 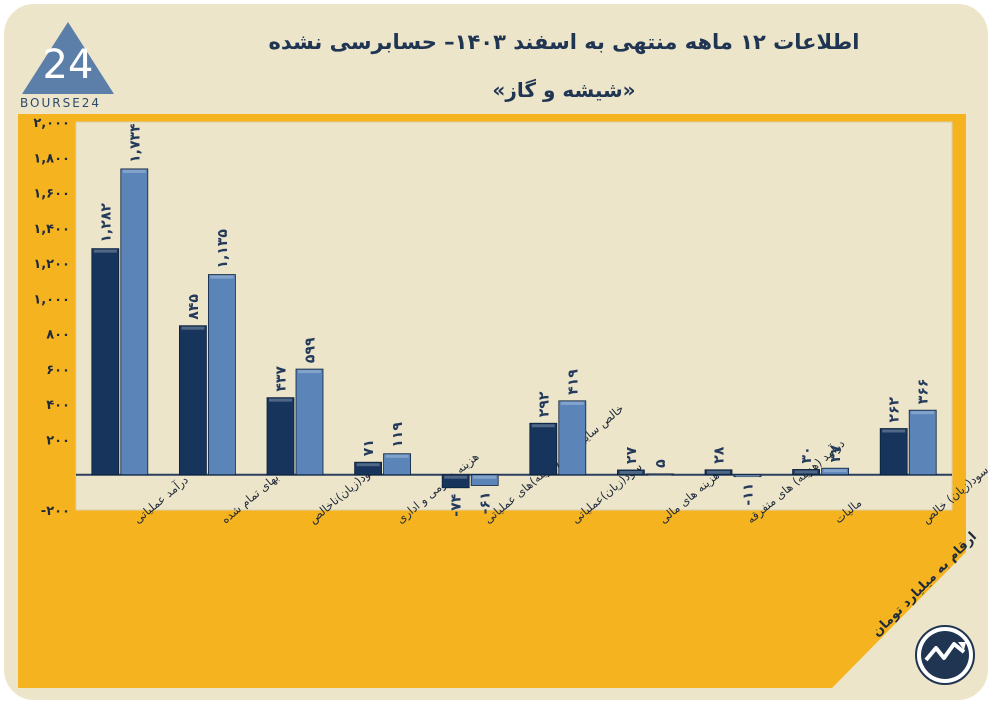 I want to click on bar-value-label: -۷۴, so click(x=457, y=504).